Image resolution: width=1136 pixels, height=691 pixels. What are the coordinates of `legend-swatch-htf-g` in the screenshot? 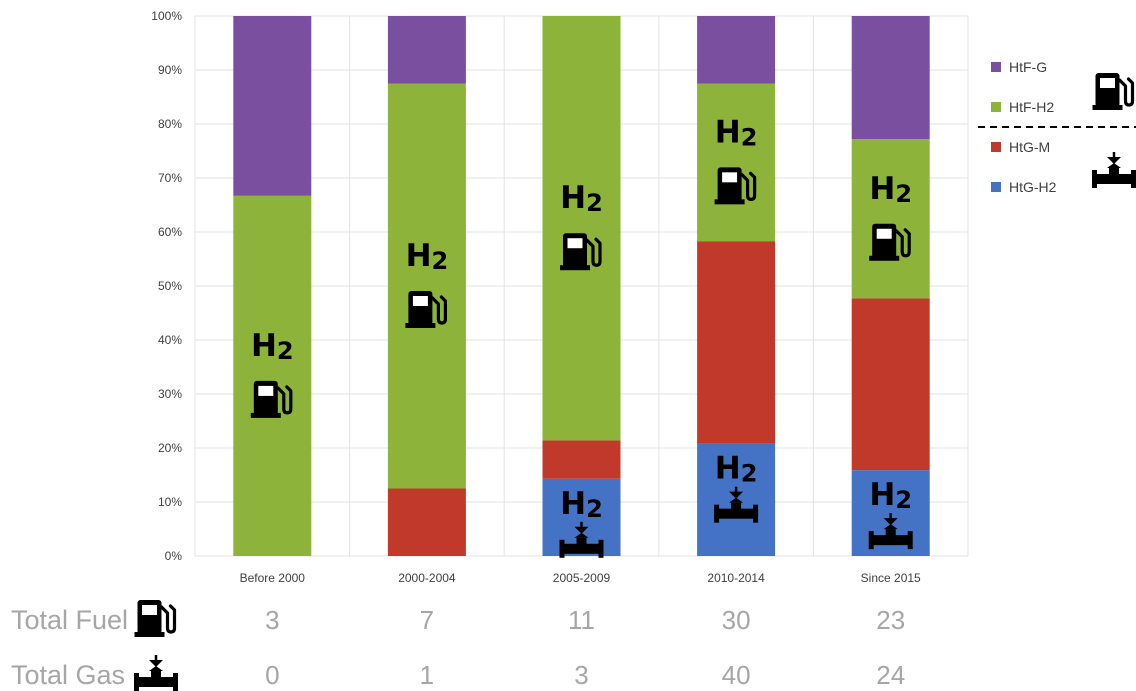 It's located at (996, 67).